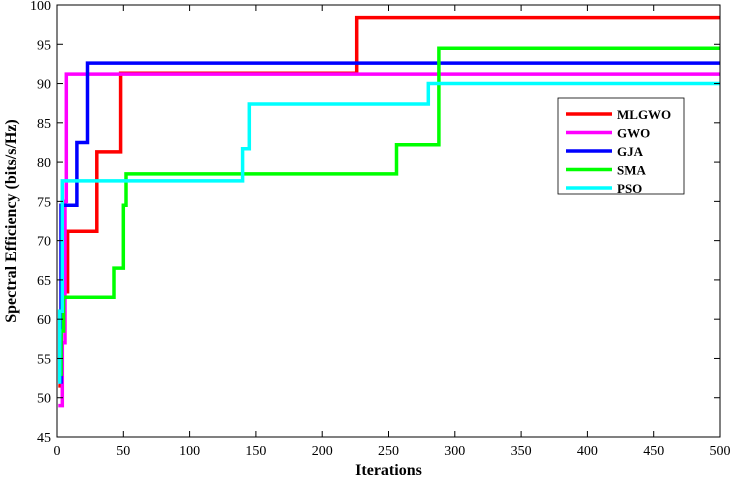 This screenshot has width=732, height=482. What do you see at coordinates (521, 451) in the screenshot?
I see `x-tick-label: 350` at bounding box center [521, 451].